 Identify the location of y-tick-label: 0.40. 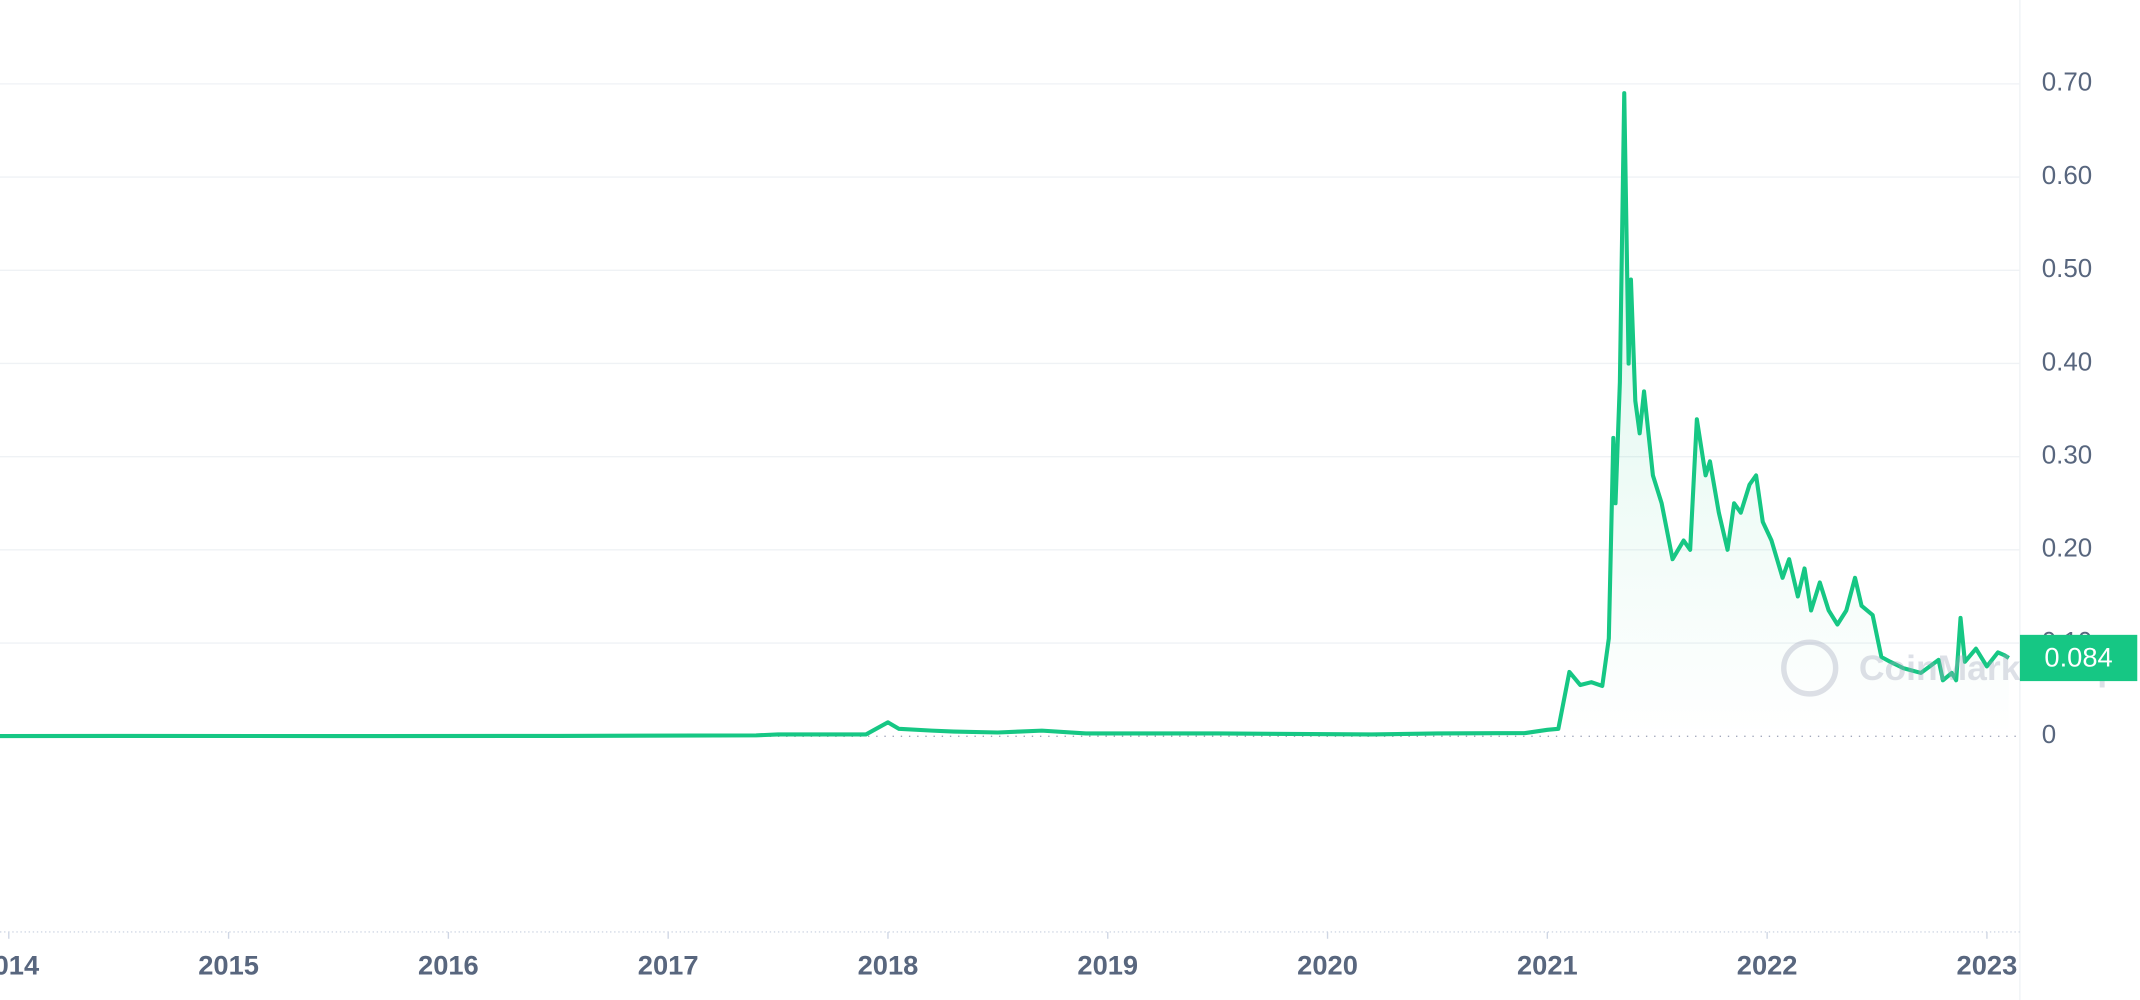
(2067, 362).